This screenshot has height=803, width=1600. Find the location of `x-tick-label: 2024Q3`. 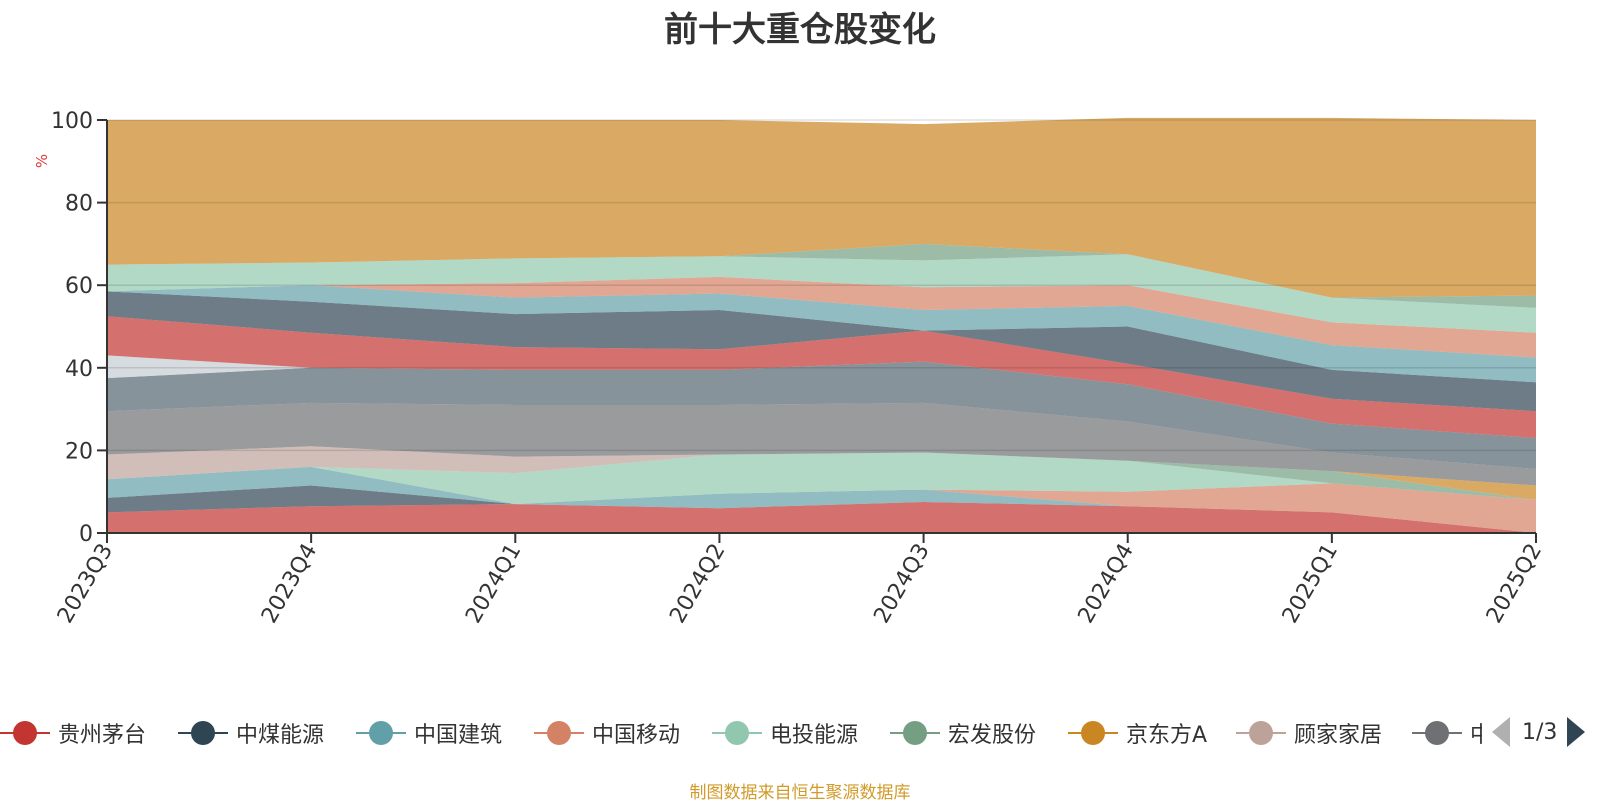

x-tick-label: 2024Q3 is located at coordinates (901, 584).